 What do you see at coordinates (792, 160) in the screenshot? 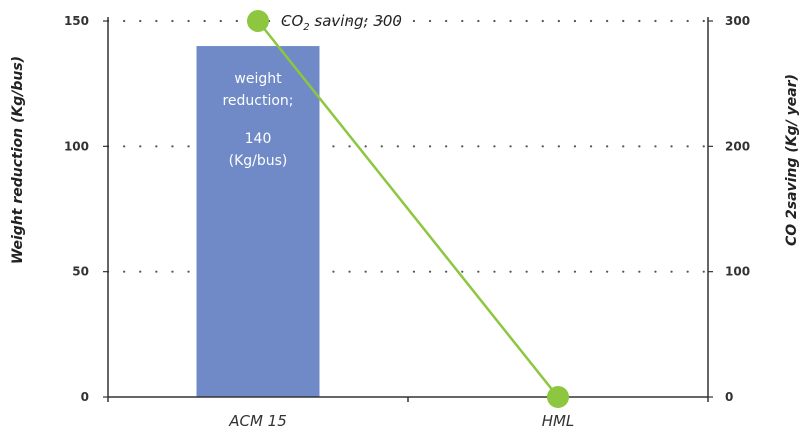
I see `right-axis-title: CO 2saving (Kg/ year)` at bounding box center [792, 160].